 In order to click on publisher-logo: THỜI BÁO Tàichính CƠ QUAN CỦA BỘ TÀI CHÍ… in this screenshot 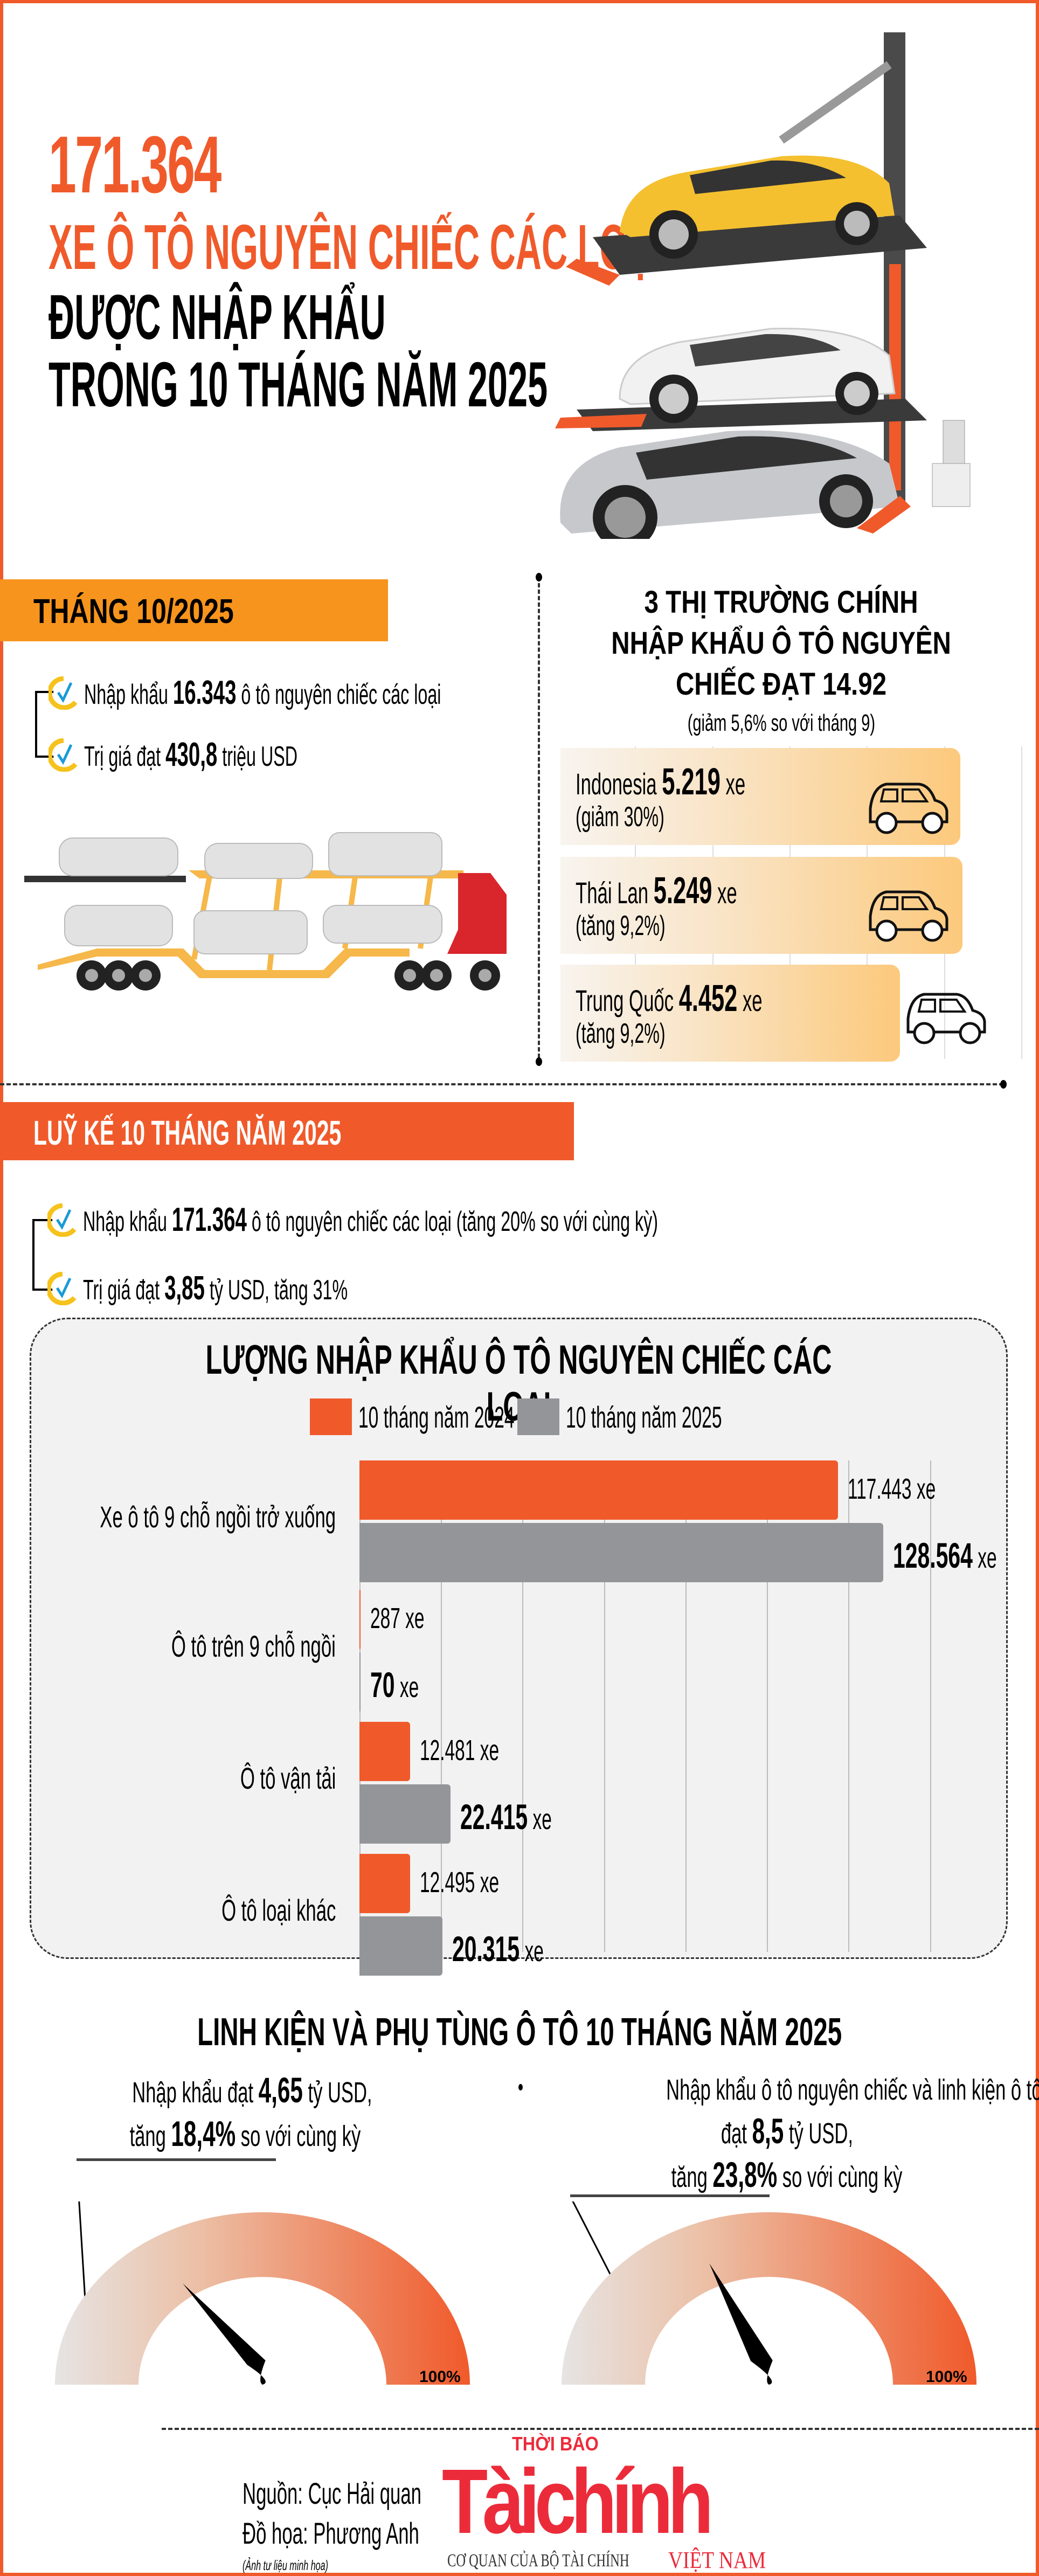, I will do `click(630, 2503)`.